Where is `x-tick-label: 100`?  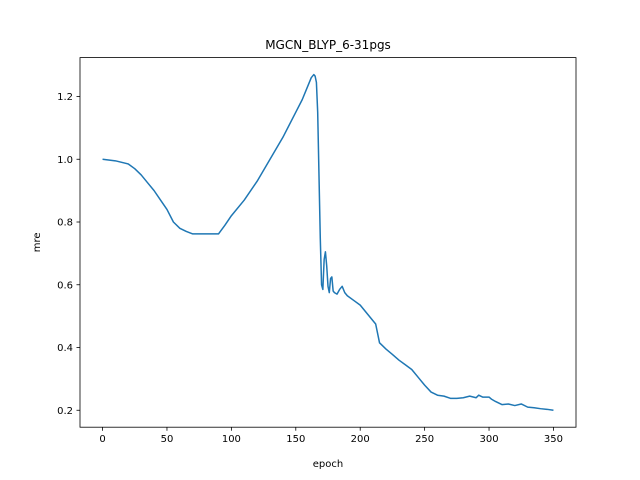
x-tick-label: 100 is located at coordinates (231, 439).